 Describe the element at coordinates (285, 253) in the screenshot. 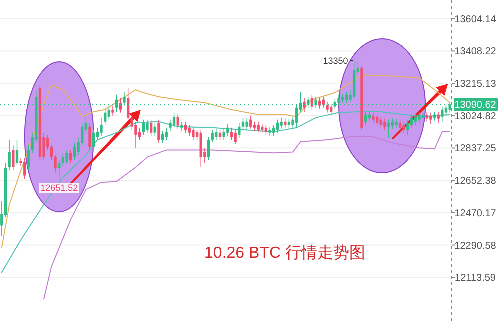

I see `title: 10.26 BTC 行情走势图` at that location.